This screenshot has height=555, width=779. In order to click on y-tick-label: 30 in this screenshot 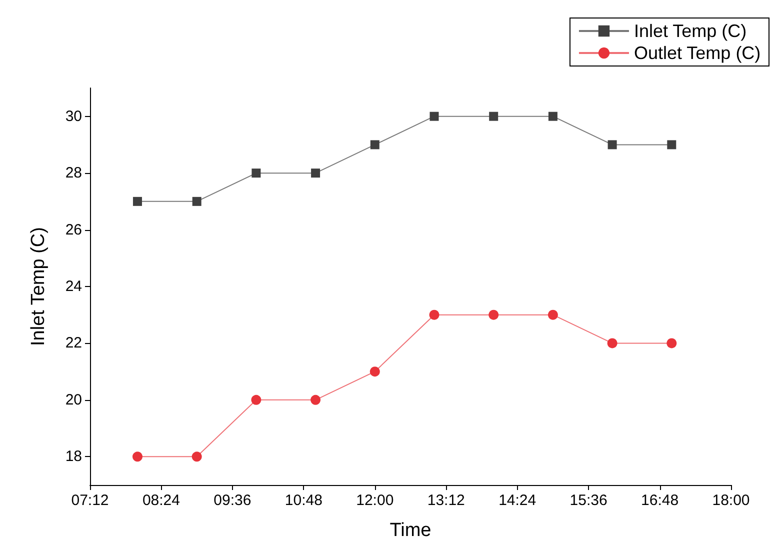, I will do `click(73, 116)`.